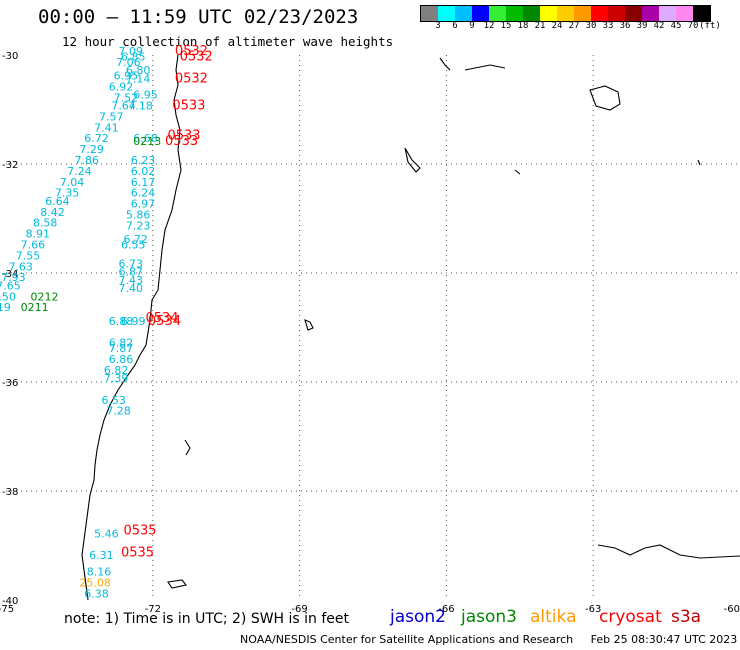 Image resolution: width=740 pixels, height=650 pixels. What do you see at coordinates (139, 531) in the screenshot?
I see `pass-time-label: 0535` at bounding box center [139, 531].